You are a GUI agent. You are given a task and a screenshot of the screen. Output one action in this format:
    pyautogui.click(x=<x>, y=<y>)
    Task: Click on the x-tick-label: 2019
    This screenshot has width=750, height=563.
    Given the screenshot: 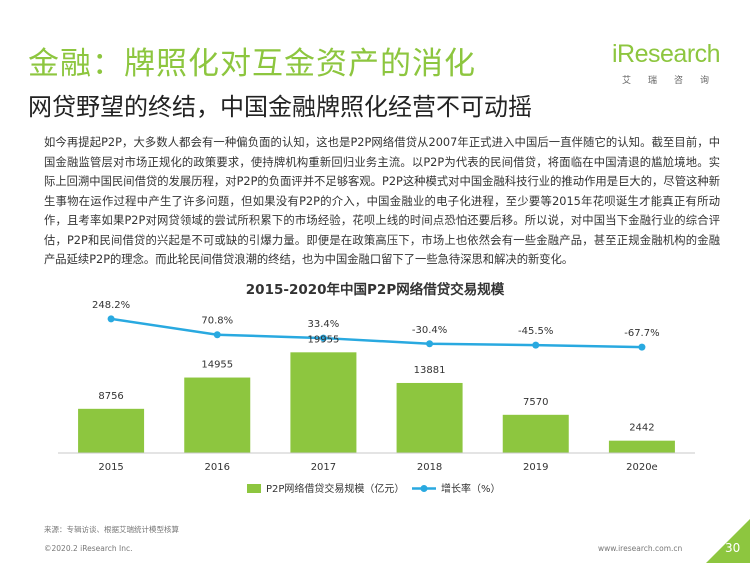 What is the action you would take?
    pyautogui.click(x=535, y=467)
    